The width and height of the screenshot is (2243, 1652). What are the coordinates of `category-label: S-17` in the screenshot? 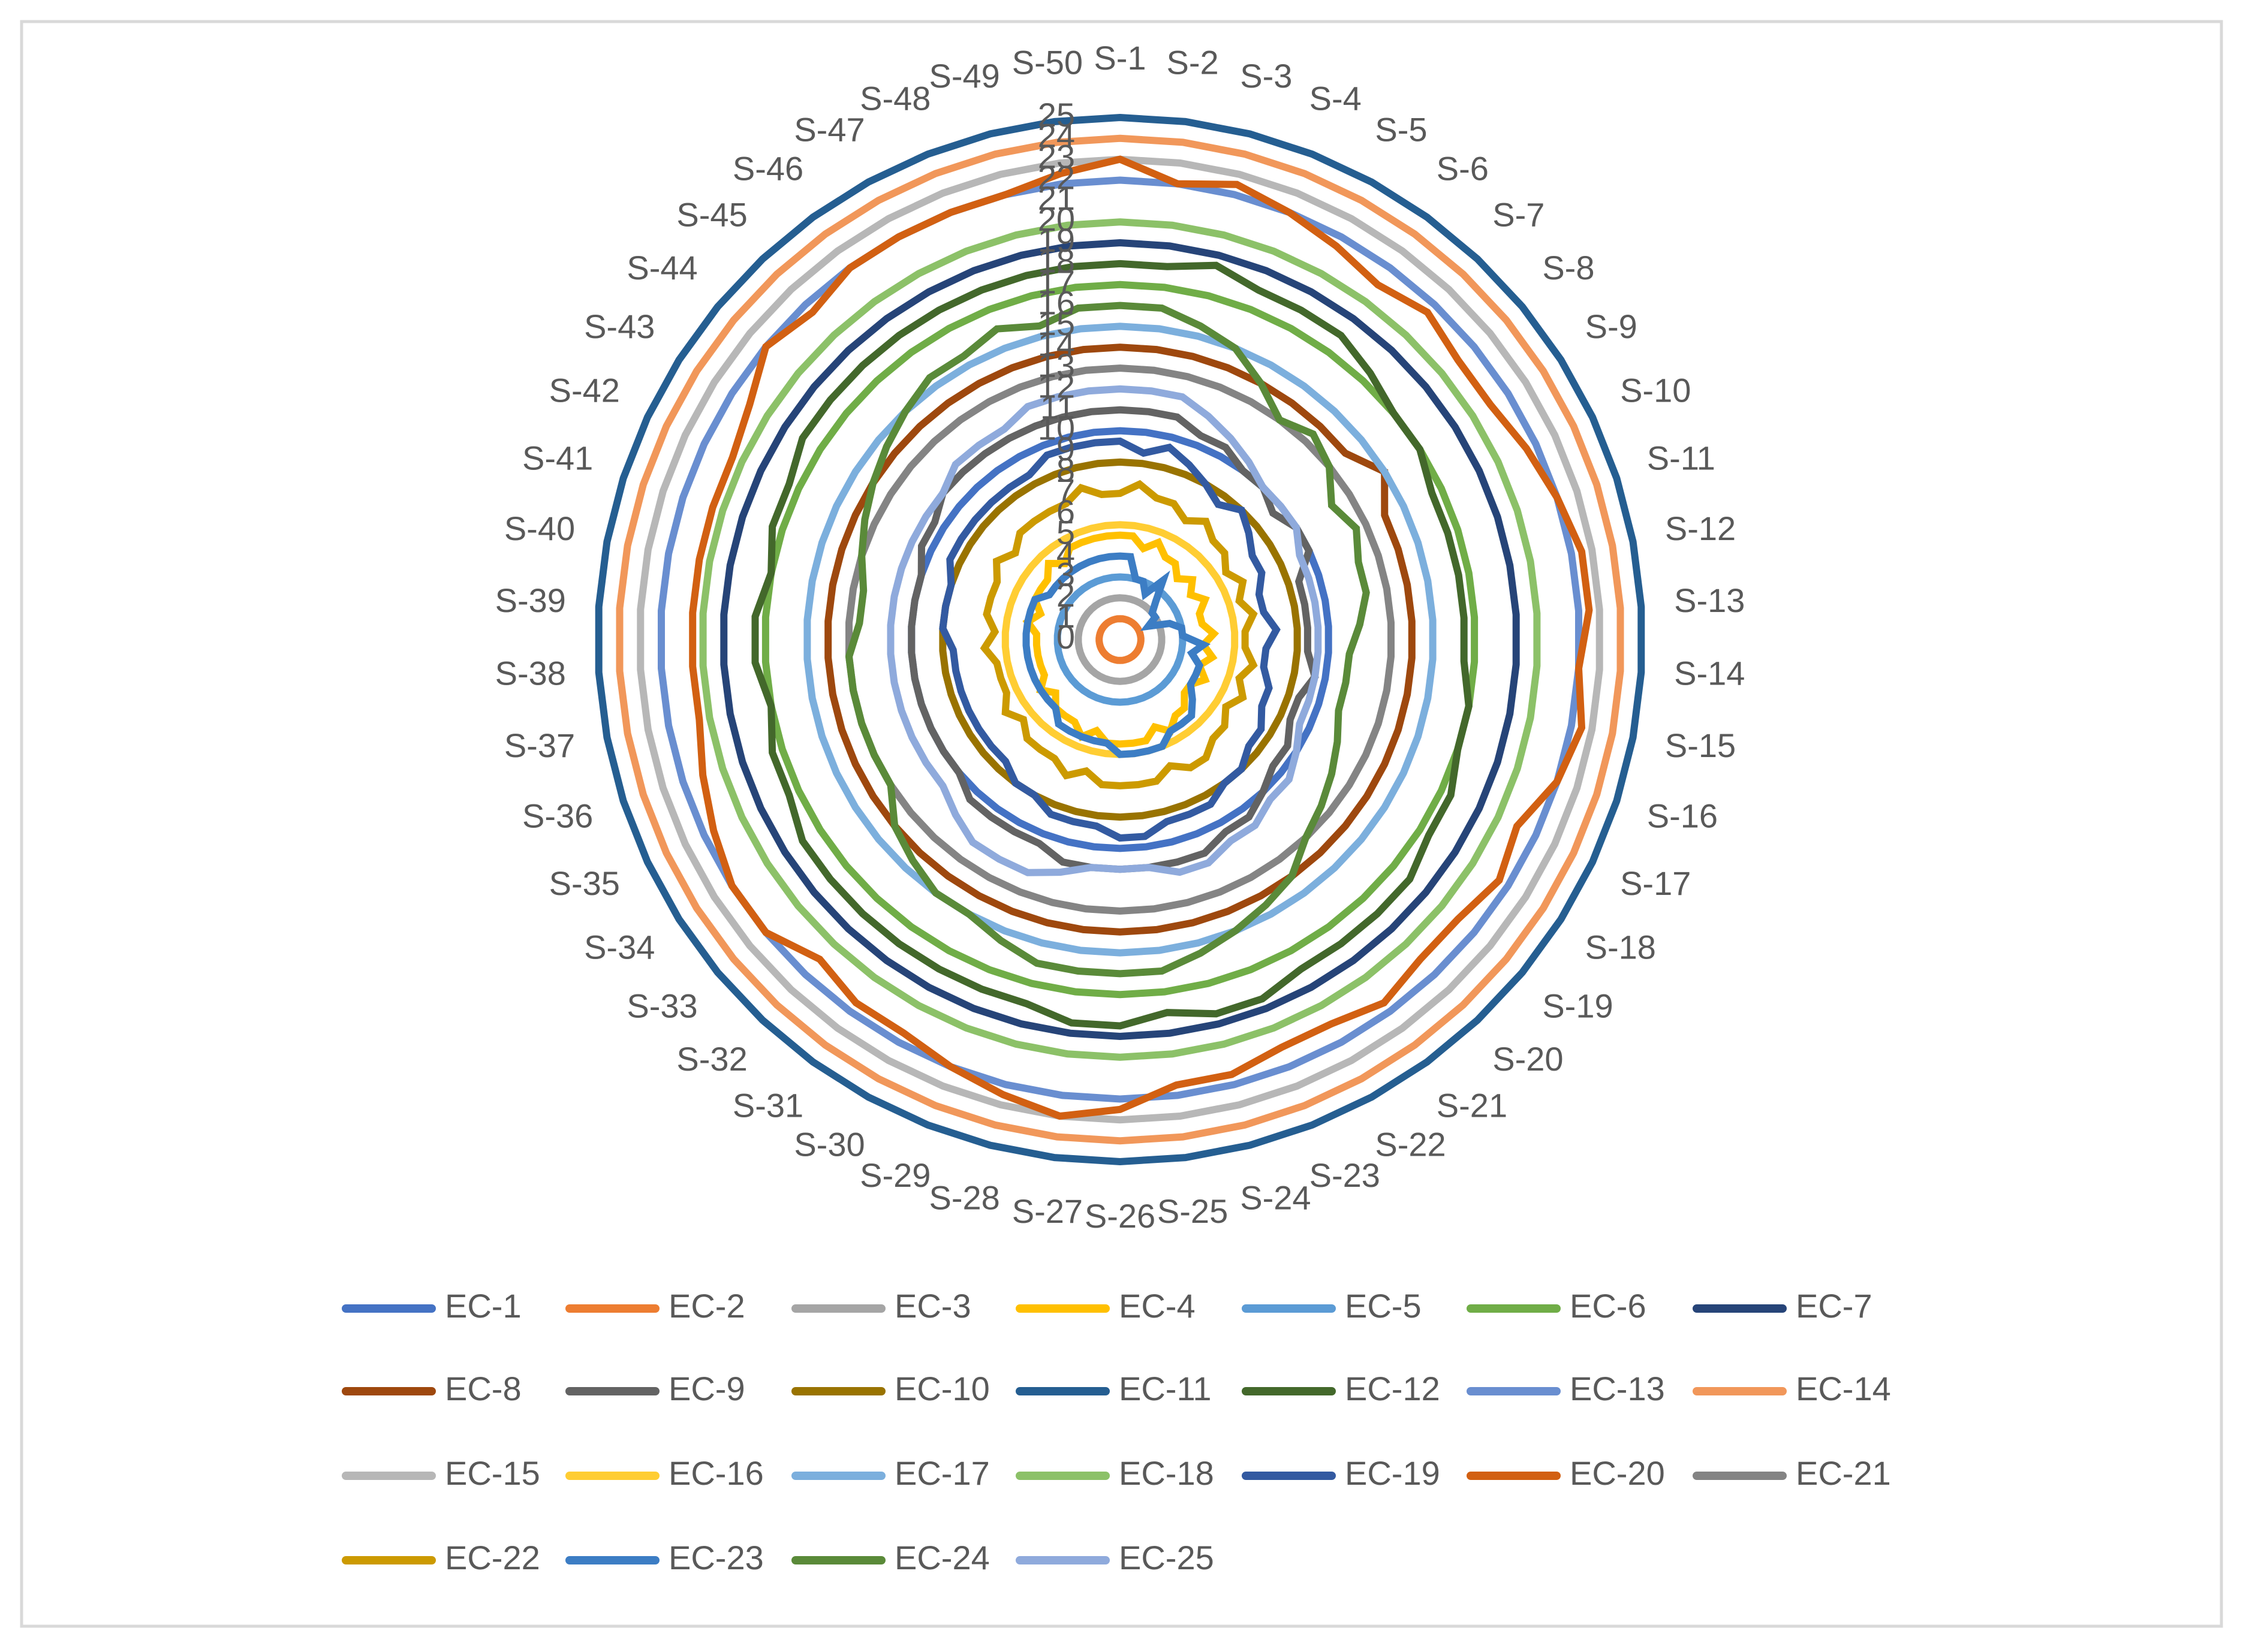 It's located at (1655, 883).